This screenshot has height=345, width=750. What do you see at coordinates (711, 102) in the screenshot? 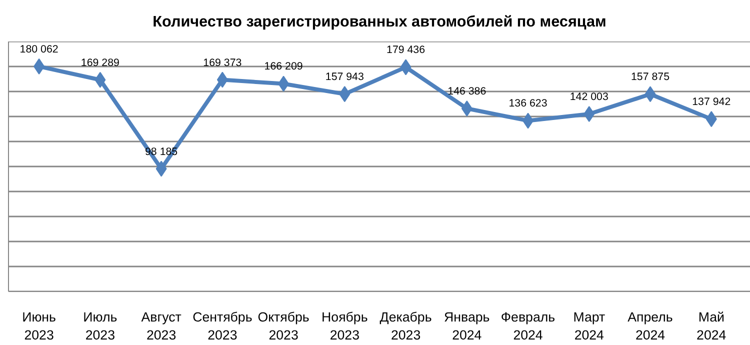
I see `data-label: 137 942` at bounding box center [711, 102].